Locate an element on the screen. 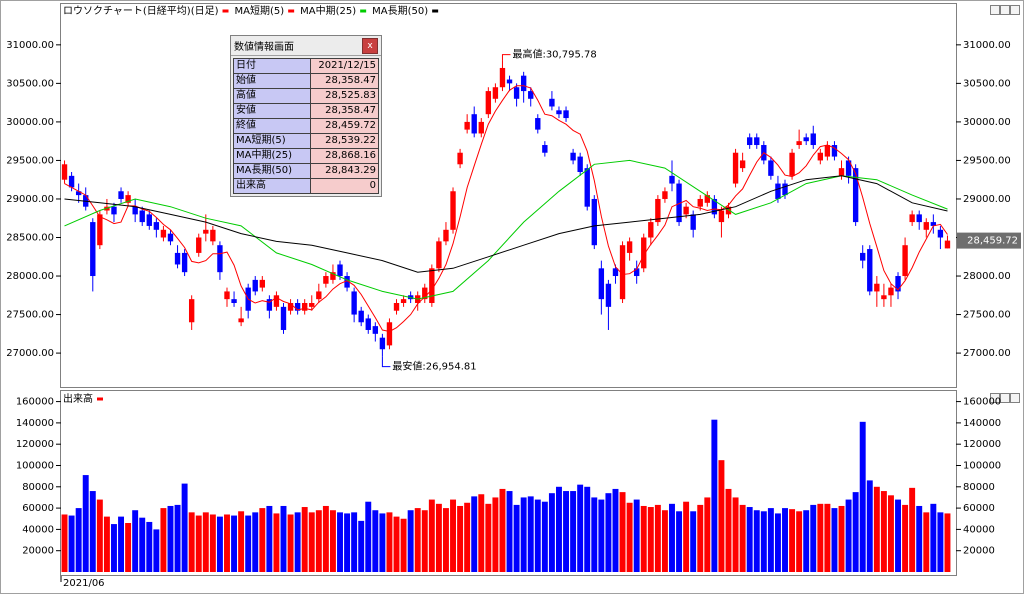 The height and width of the screenshot is (594, 1024). window-buttons is located at coordinates (1005, 204).